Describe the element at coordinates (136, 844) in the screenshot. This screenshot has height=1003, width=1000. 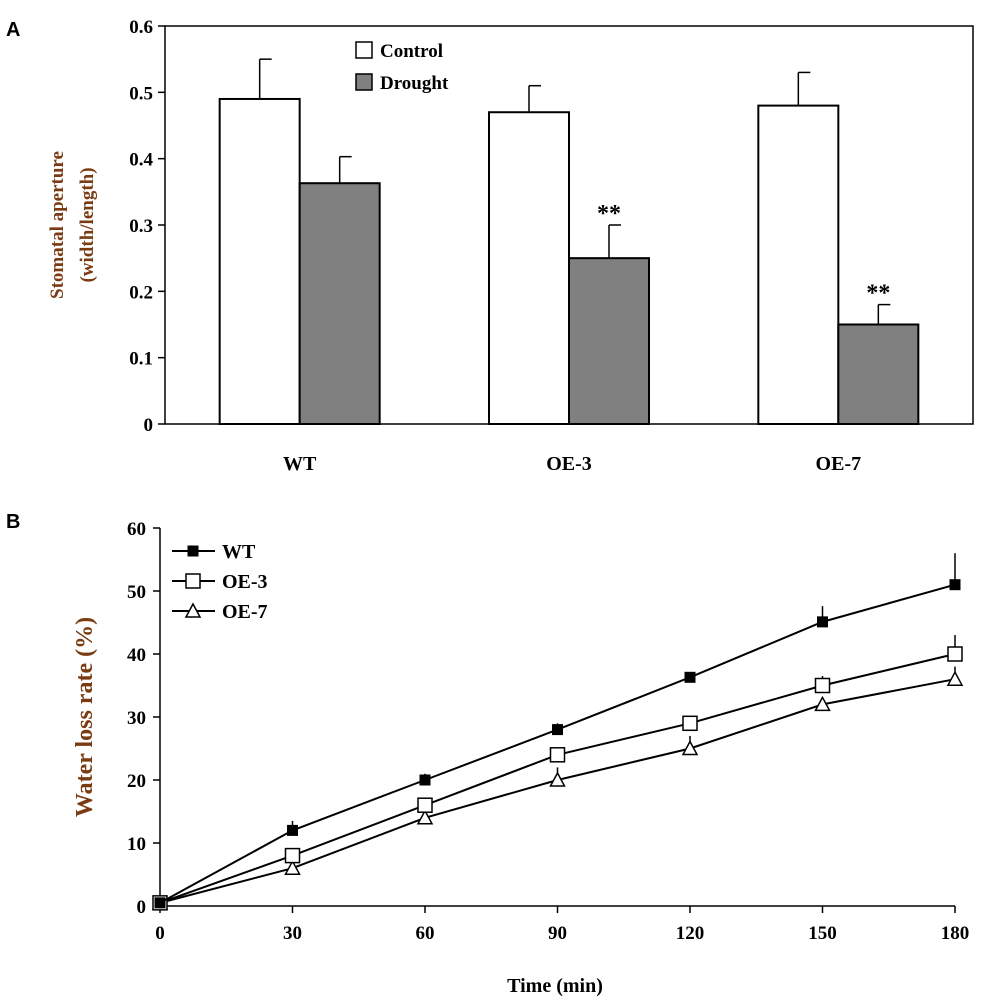
I see `panel-b-y-tick-label: 10` at that location.